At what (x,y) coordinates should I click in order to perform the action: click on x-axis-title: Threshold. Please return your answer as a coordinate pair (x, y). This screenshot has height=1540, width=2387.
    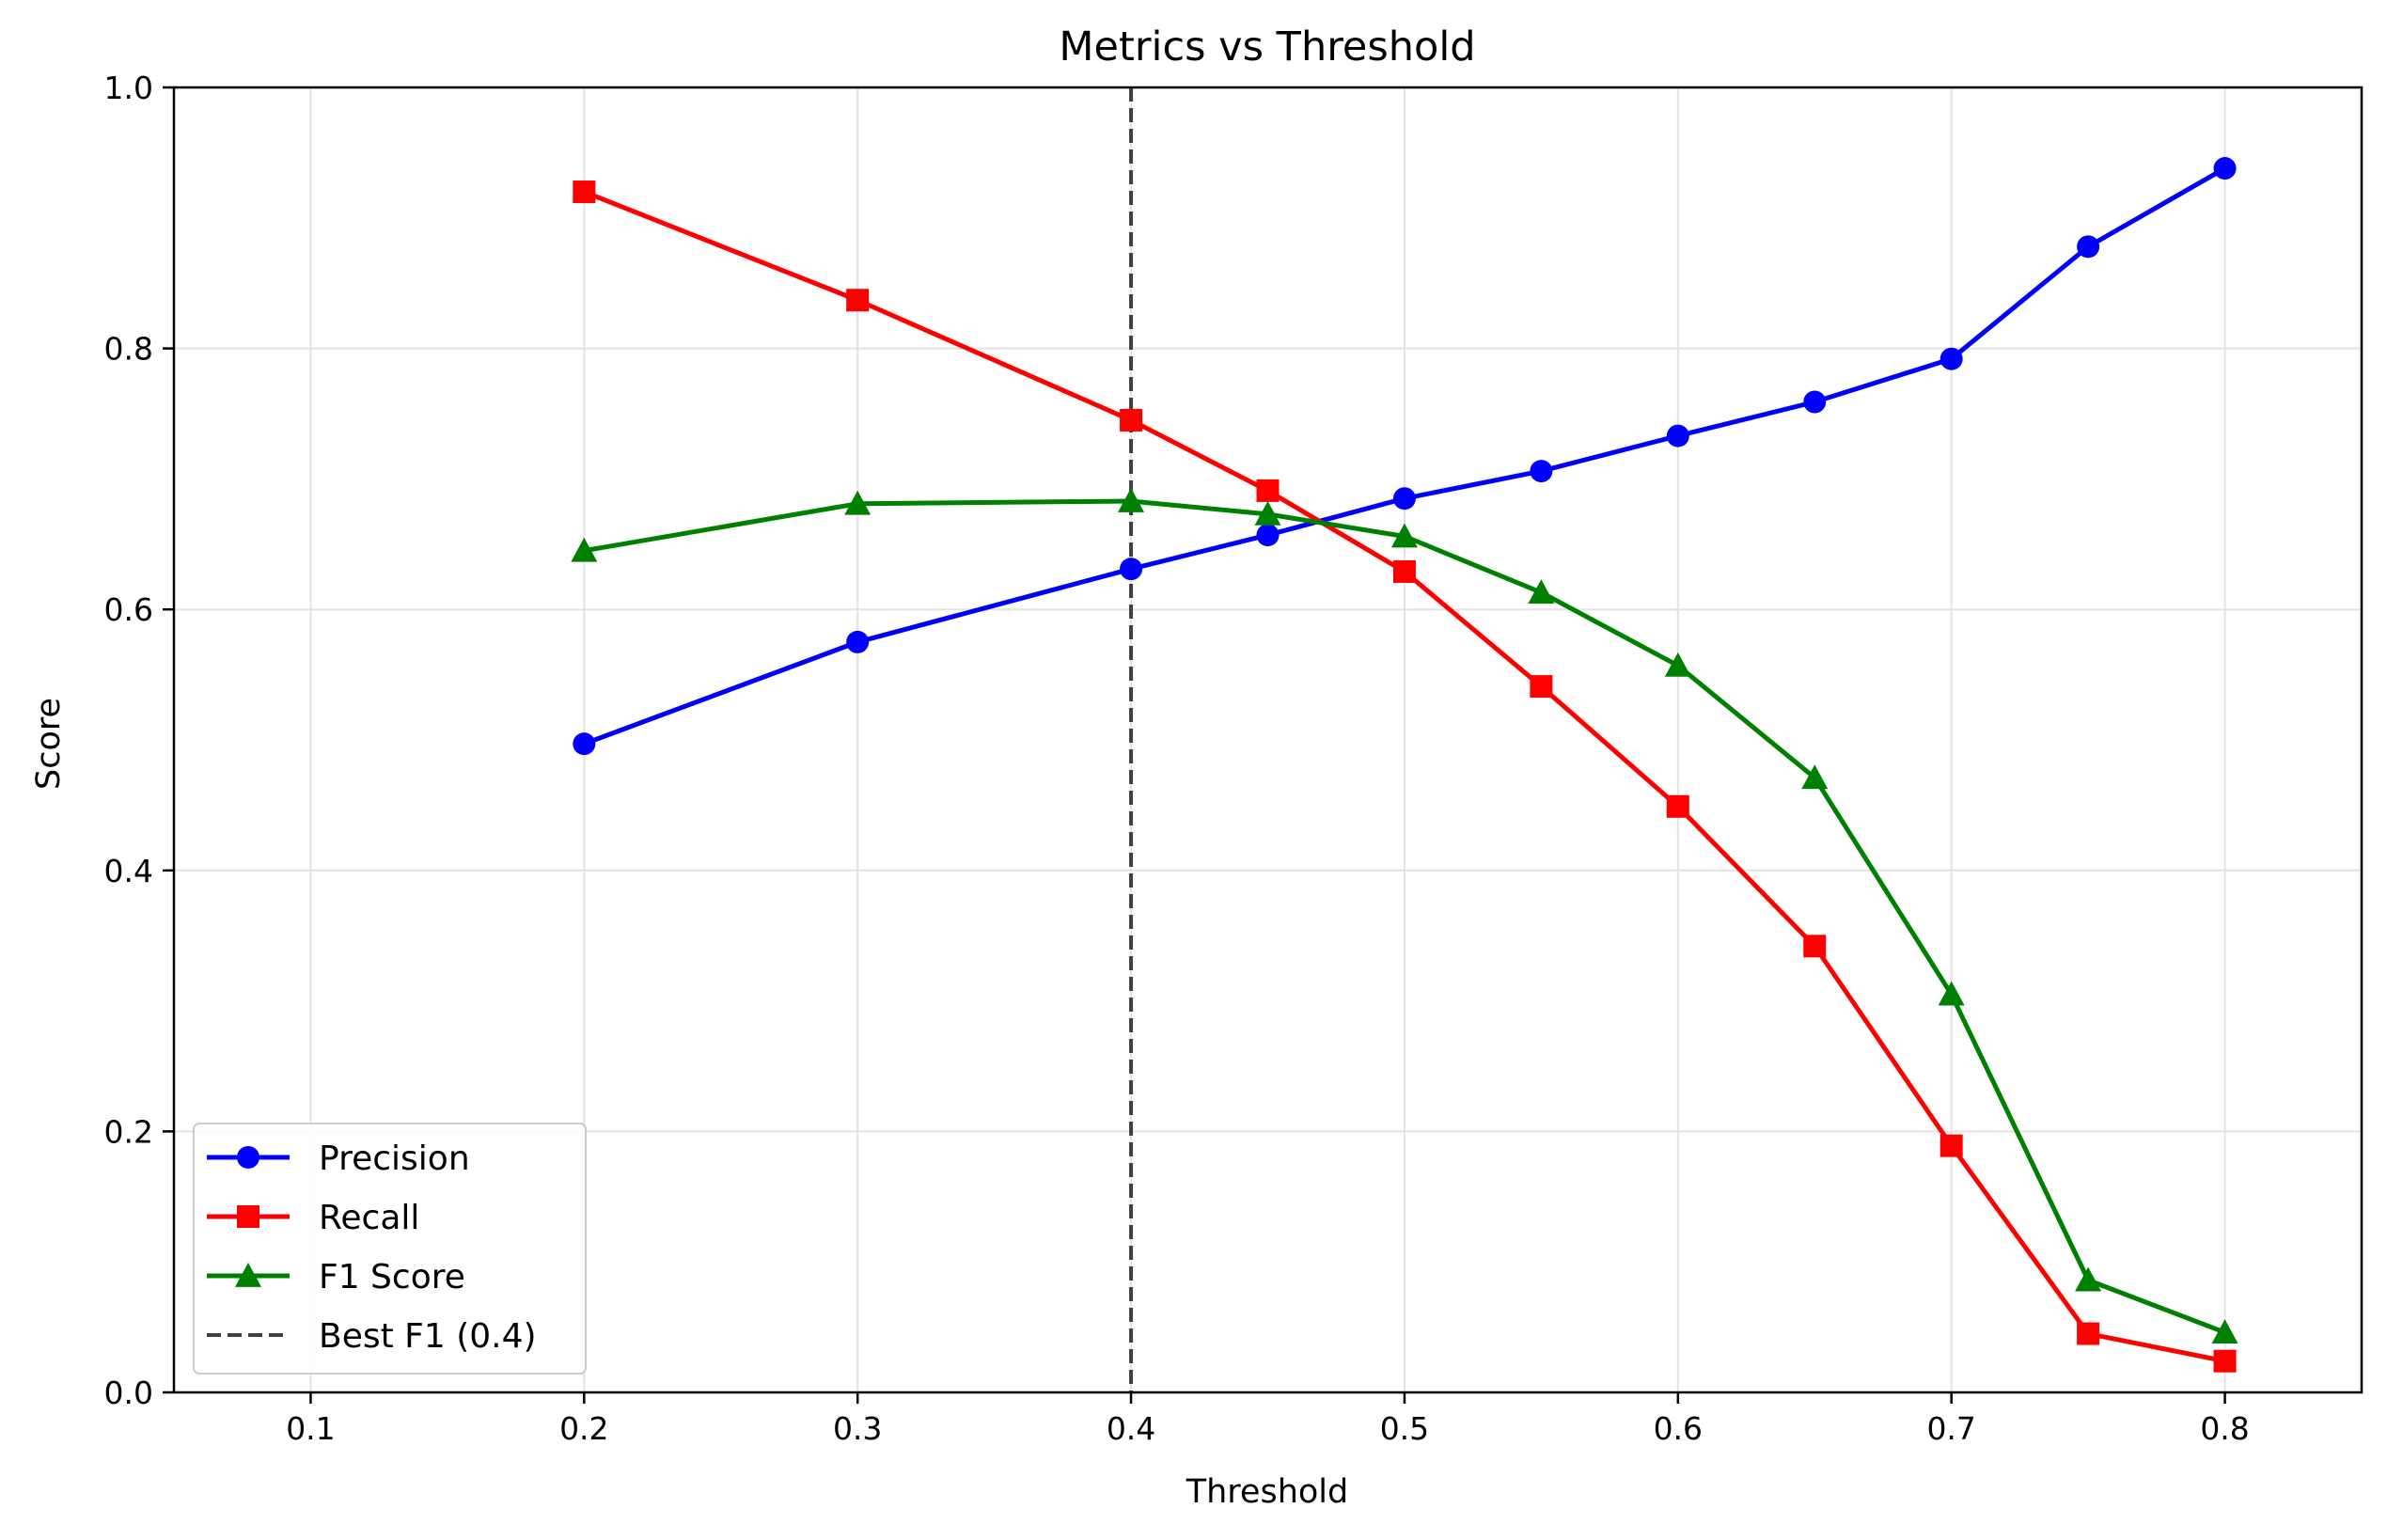
    Looking at the image, I should click on (1267, 1492).